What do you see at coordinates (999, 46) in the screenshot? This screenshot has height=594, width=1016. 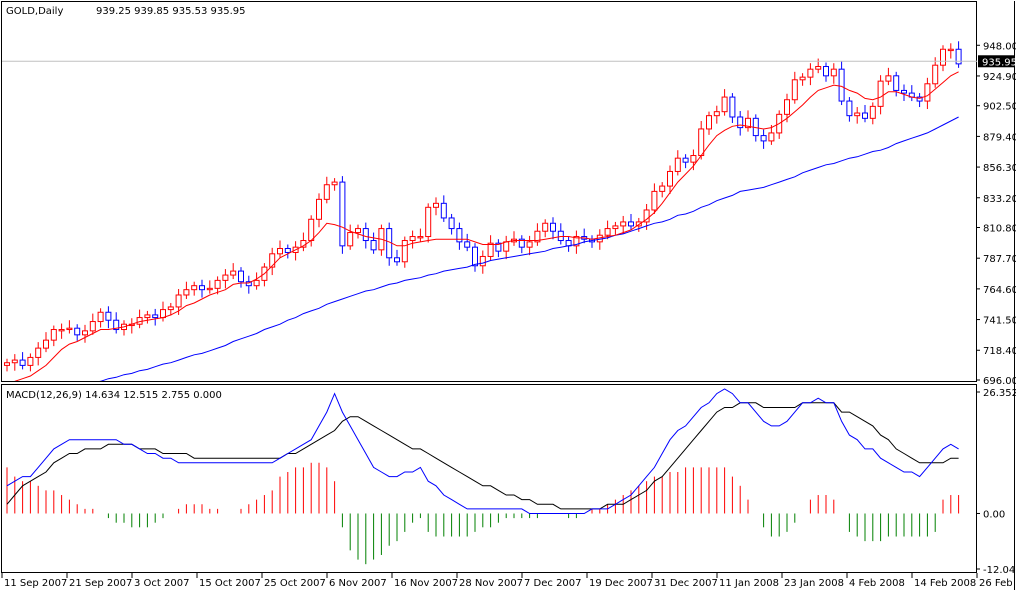 I see `price-tick-label: 948.00` at bounding box center [999, 46].